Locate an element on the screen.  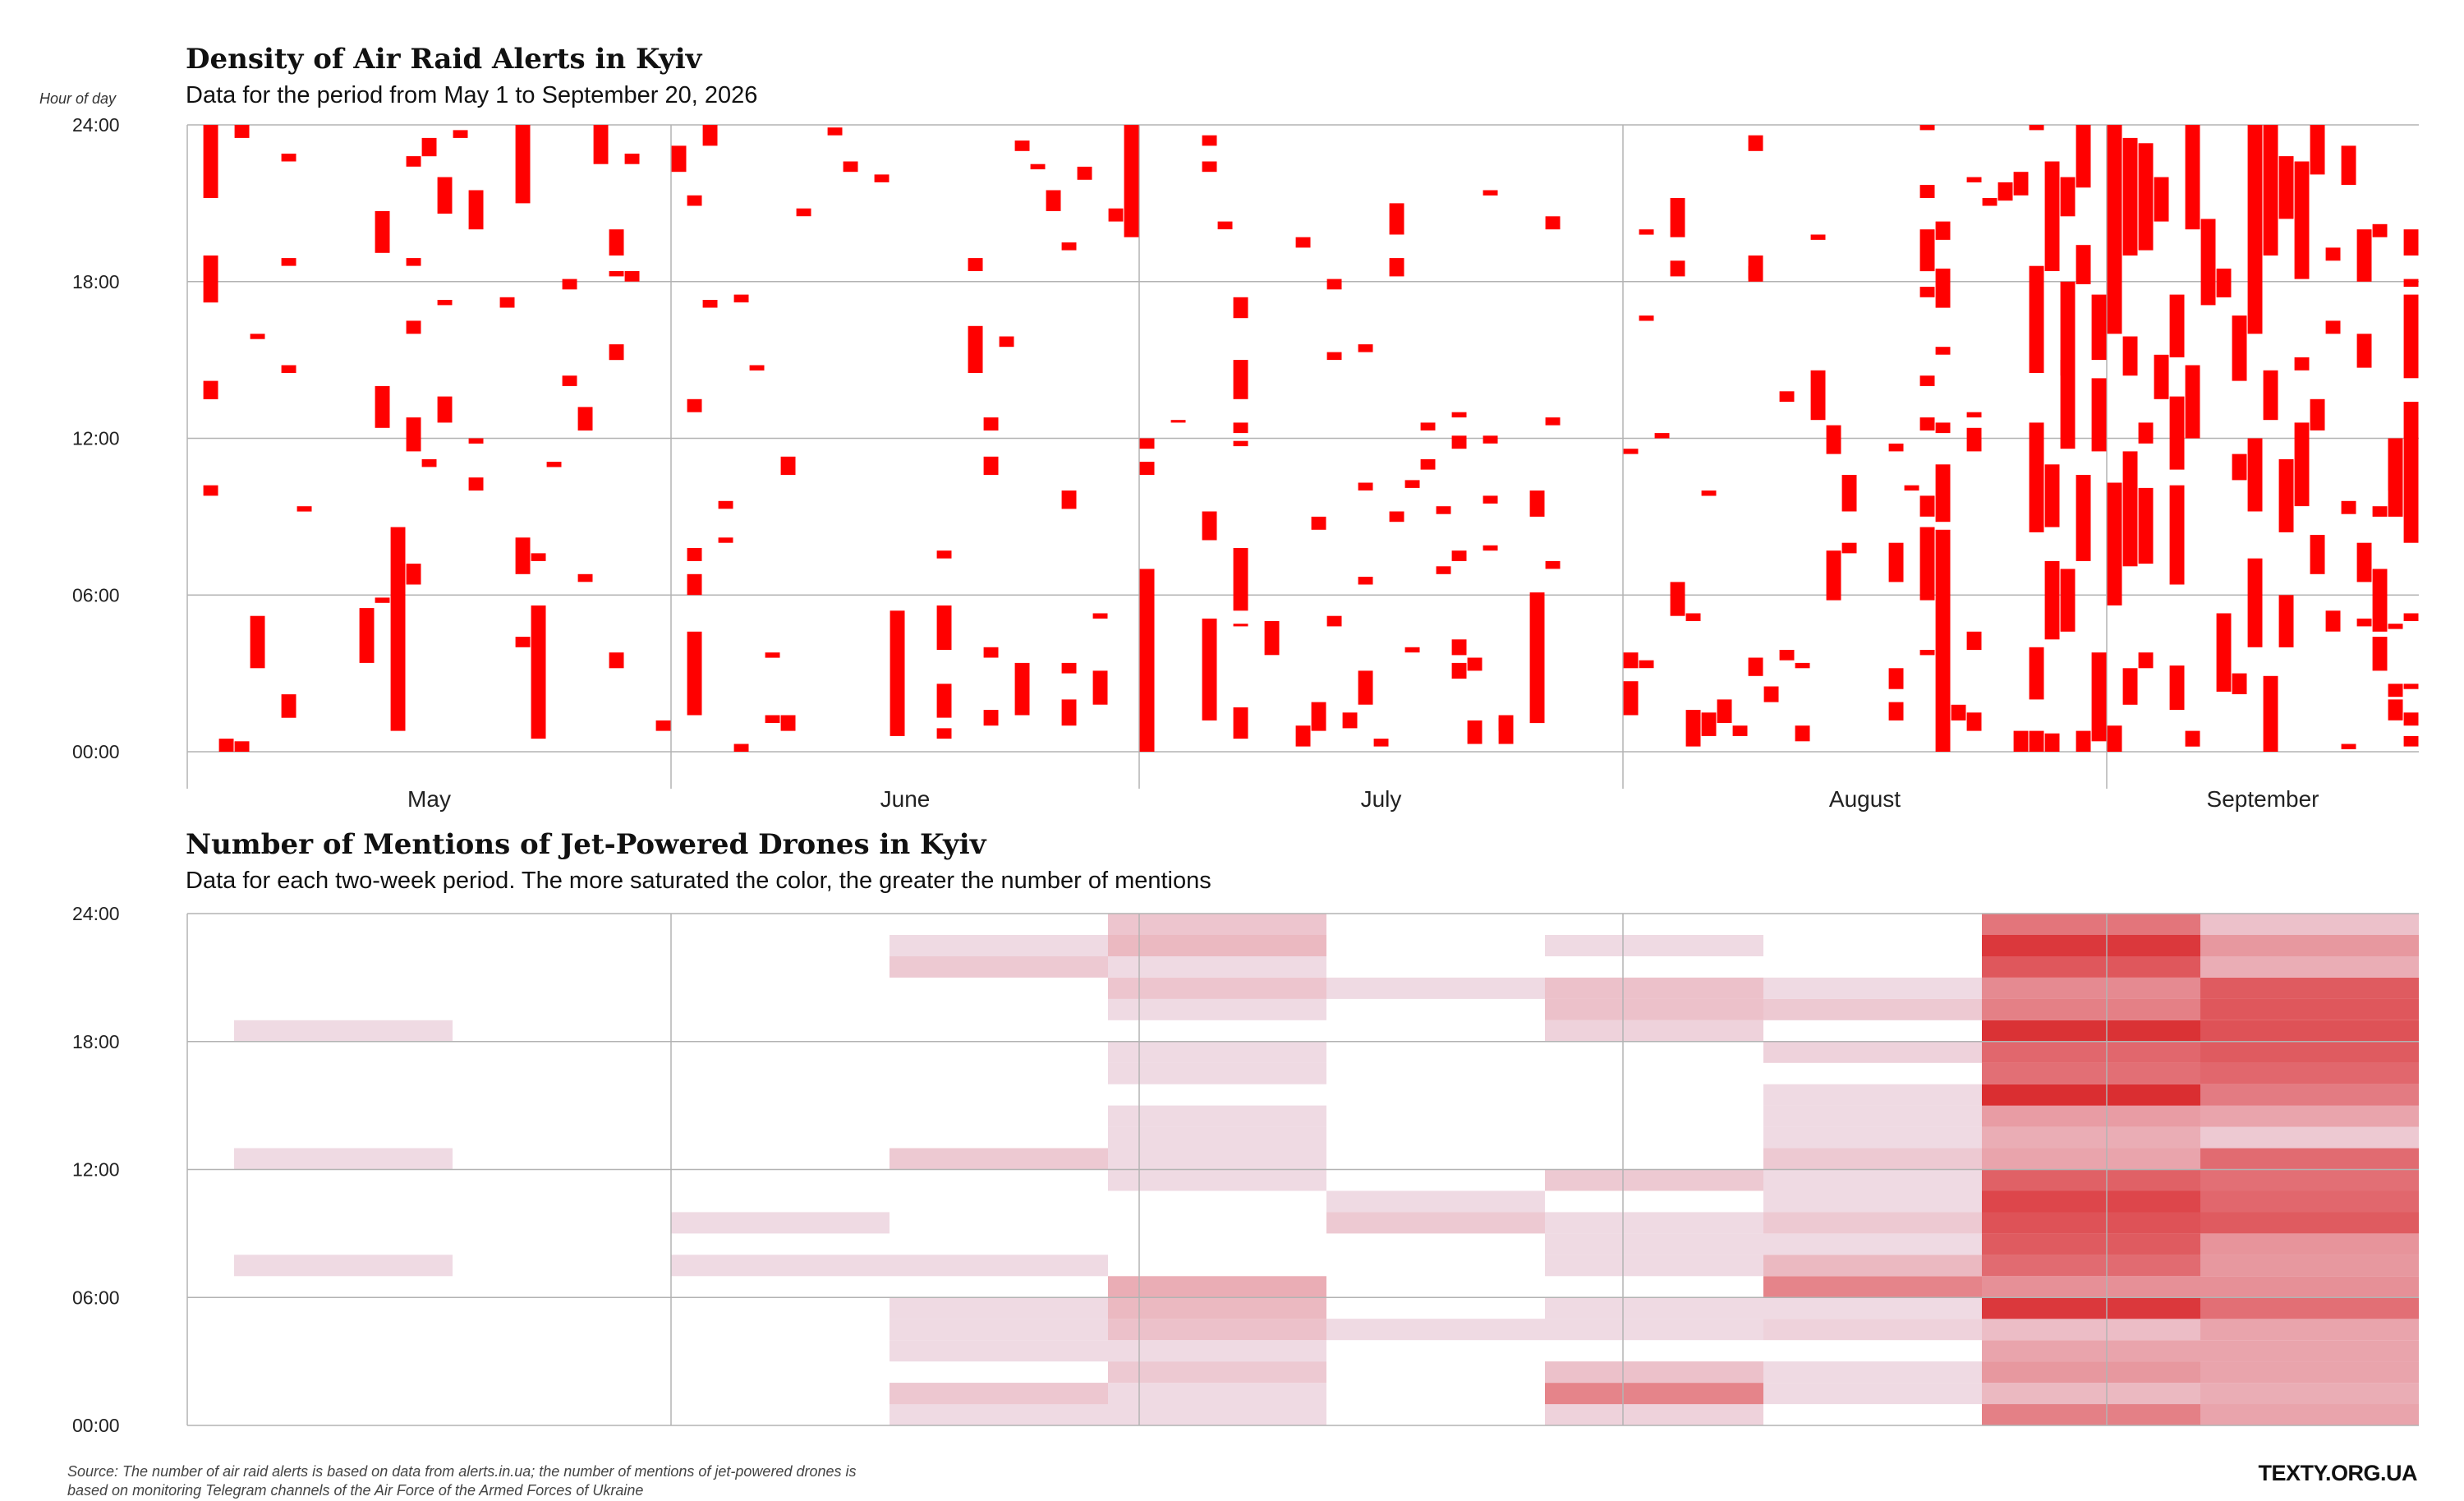
alerts-month-label: September is located at coordinates (2263, 799).